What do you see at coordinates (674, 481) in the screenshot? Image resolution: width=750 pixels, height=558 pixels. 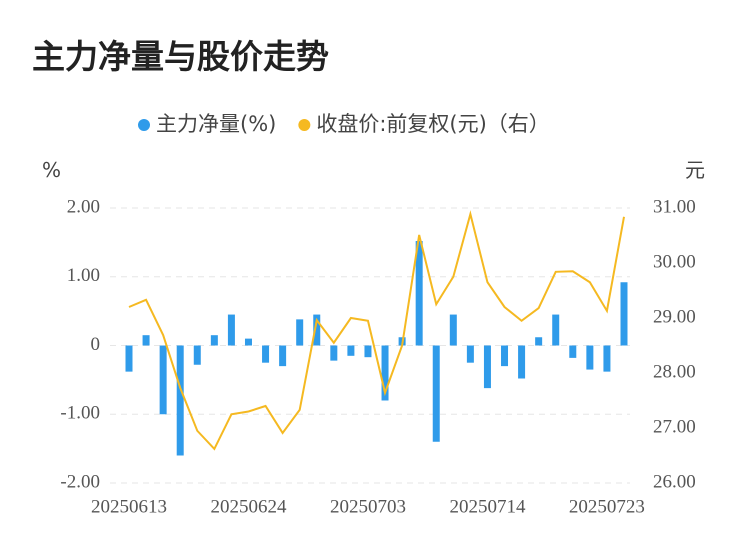 I see `y2-tick-label: 26.00` at bounding box center [674, 481].